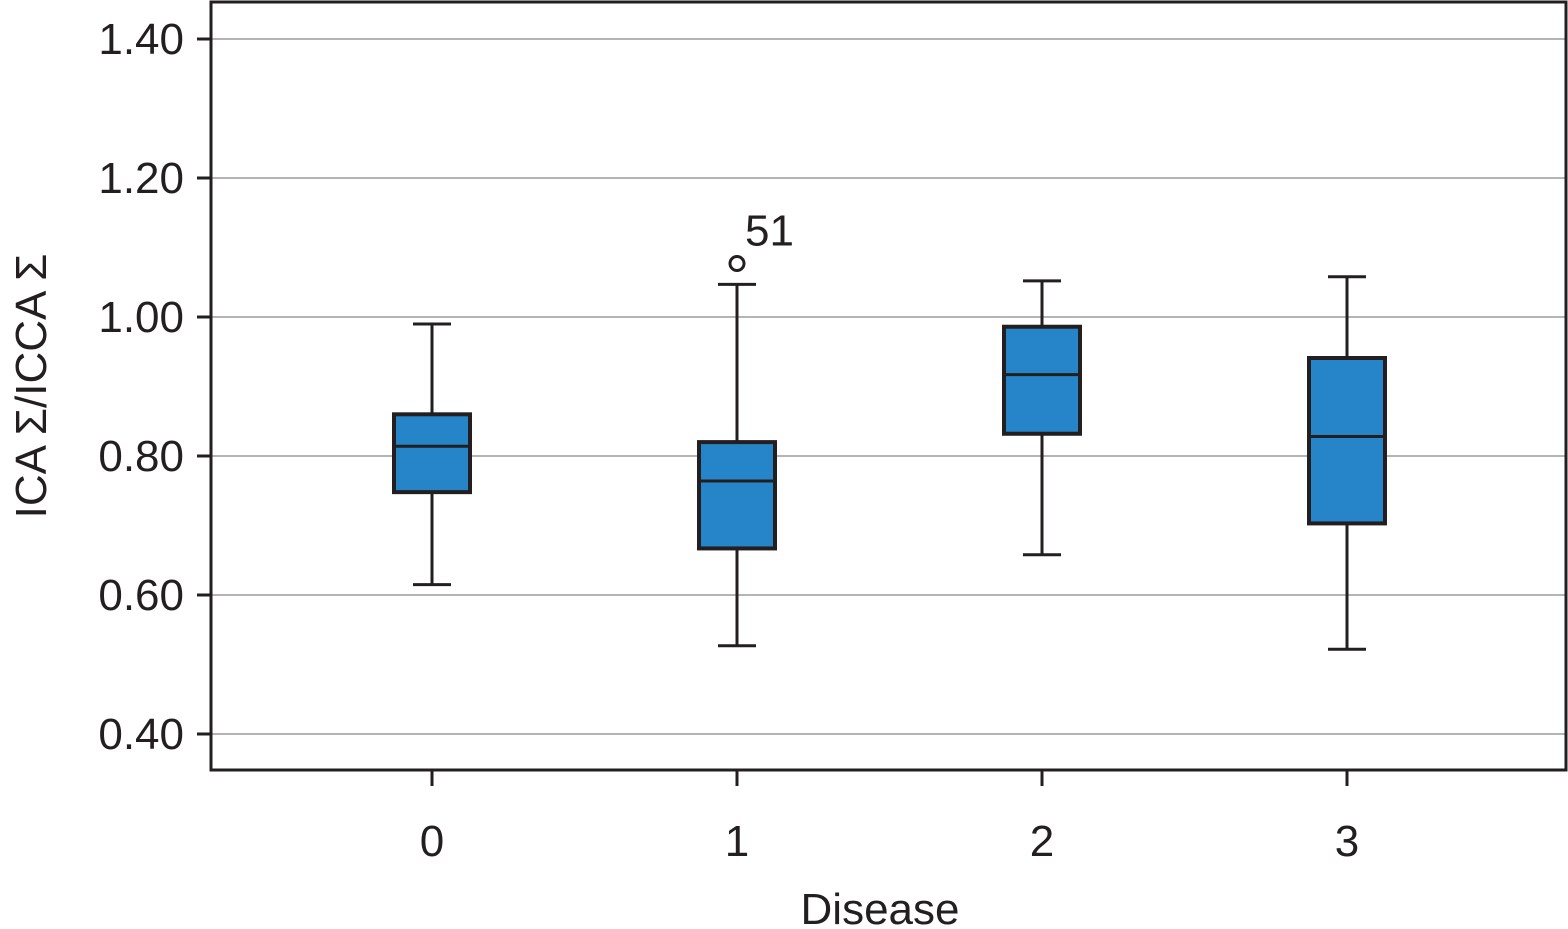 The image size is (1568, 929). I want to click on y-tick-label: 1.20, so click(141, 178).